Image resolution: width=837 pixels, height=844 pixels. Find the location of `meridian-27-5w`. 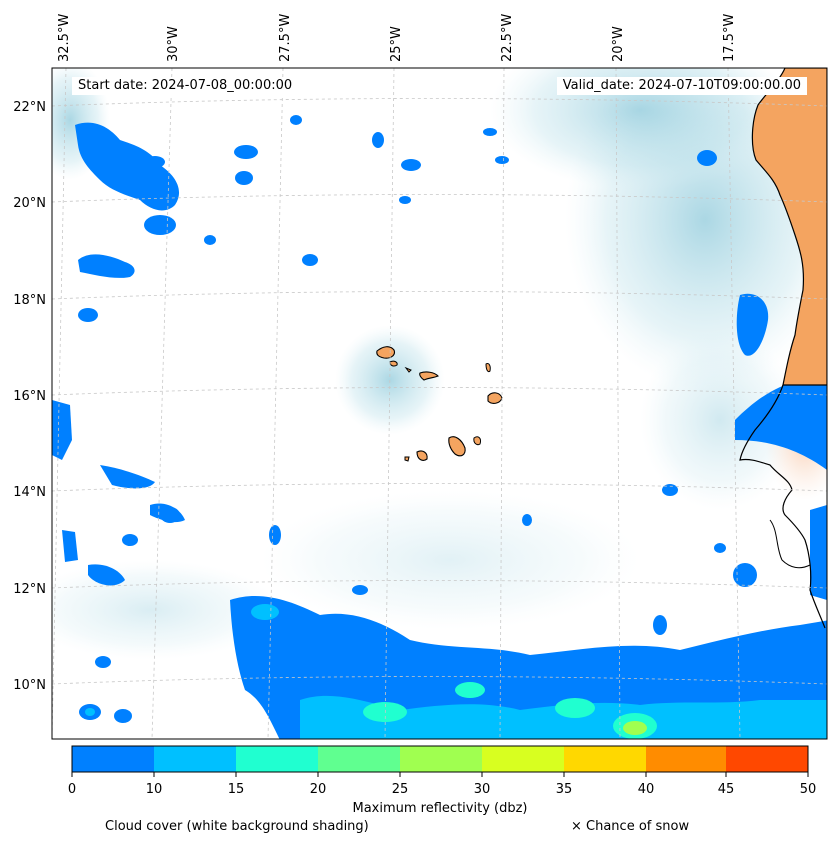

meridian-27-5w is located at coordinates (275, 403).